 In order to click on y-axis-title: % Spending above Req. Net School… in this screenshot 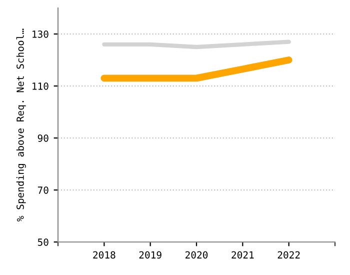, I will do `click(21, 125)`.